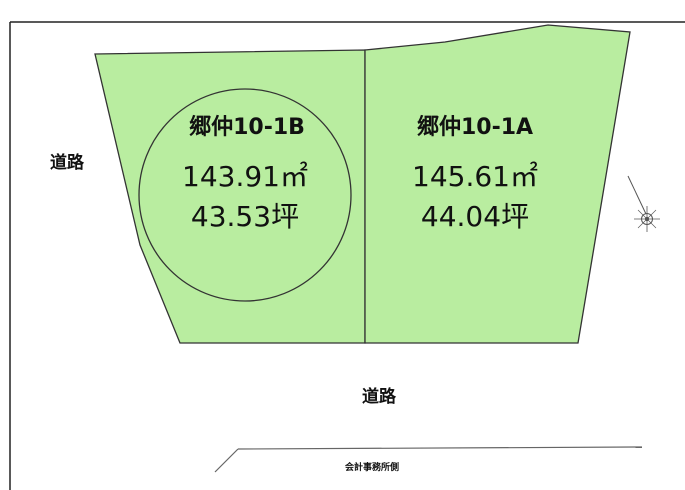 The image size is (685, 490). What do you see at coordinates (475, 176) in the screenshot?
I see `lot-1a-area-sqm: 145.61㎡` at bounding box center [475, 176].